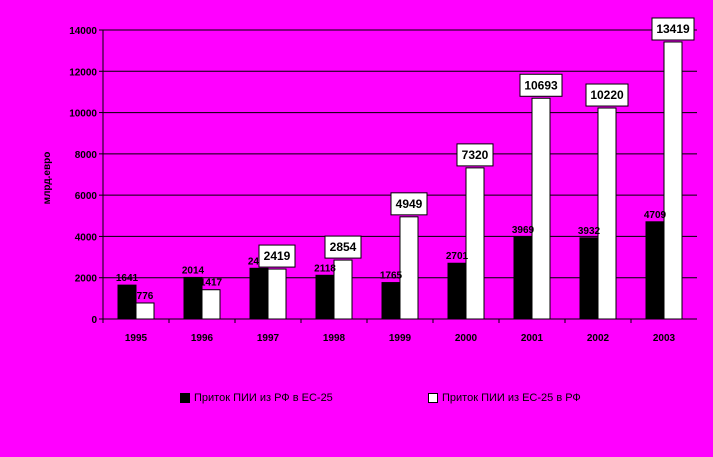 The height and width of the screenshot is (457, 713). What do you see at coordinates (136, 338) in the screenshot?
I see `x-tick-label-1995: 1995` at bounding box center [136, 338].